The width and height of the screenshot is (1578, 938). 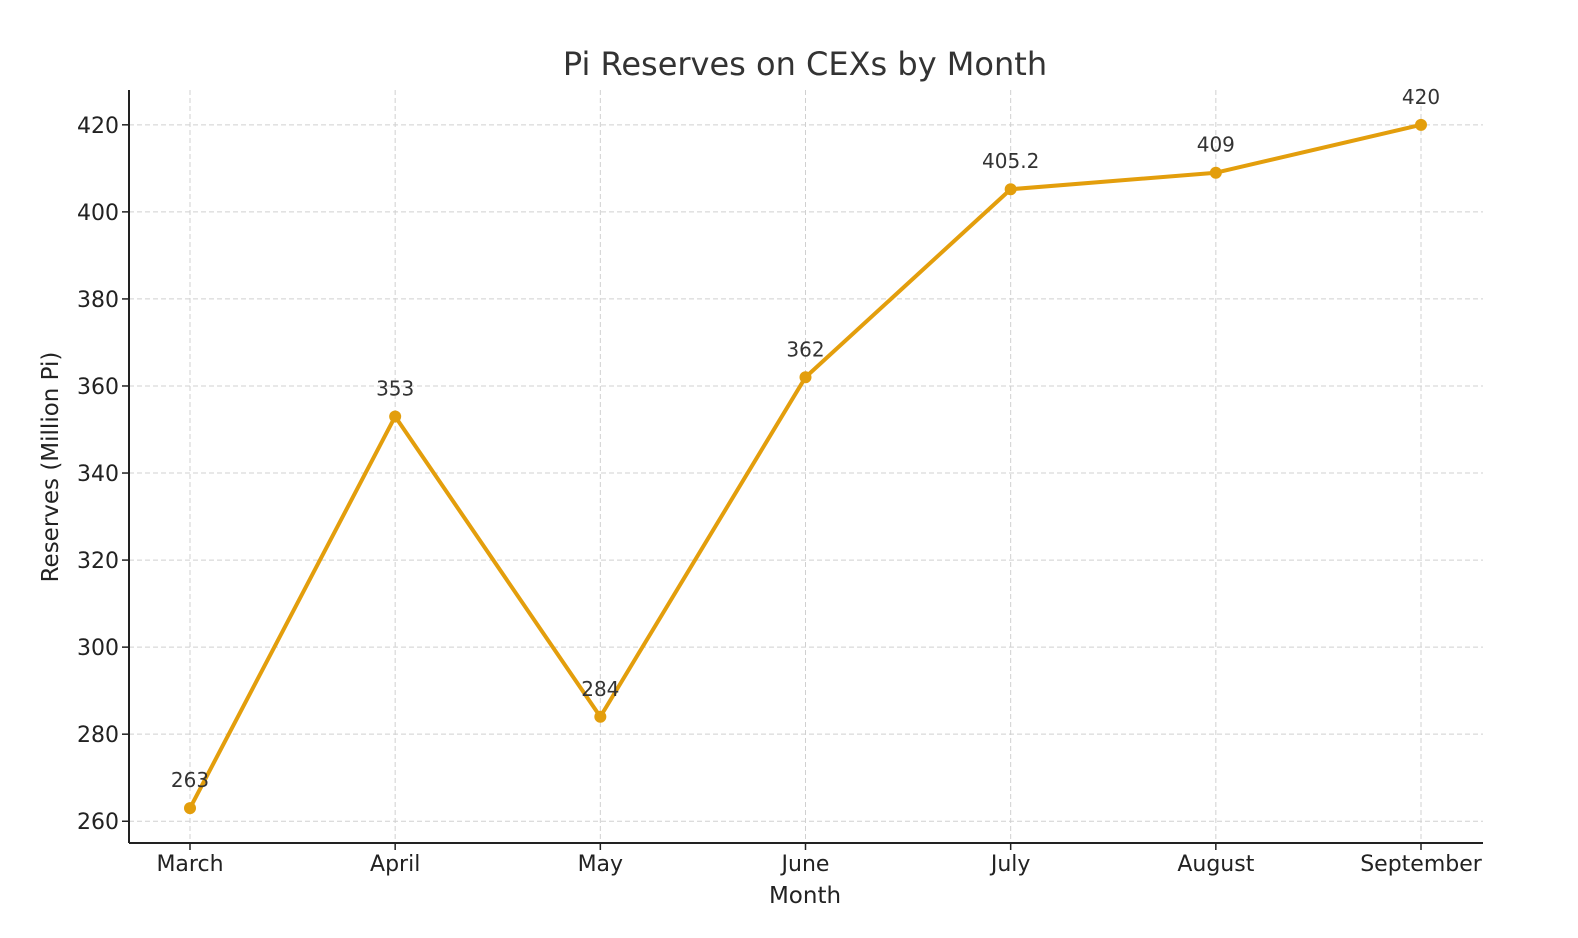 What do you see at coordinates (98, 474) in the screenshot?
I see `y-tick-label: 340` at bounding box center [98, 474].